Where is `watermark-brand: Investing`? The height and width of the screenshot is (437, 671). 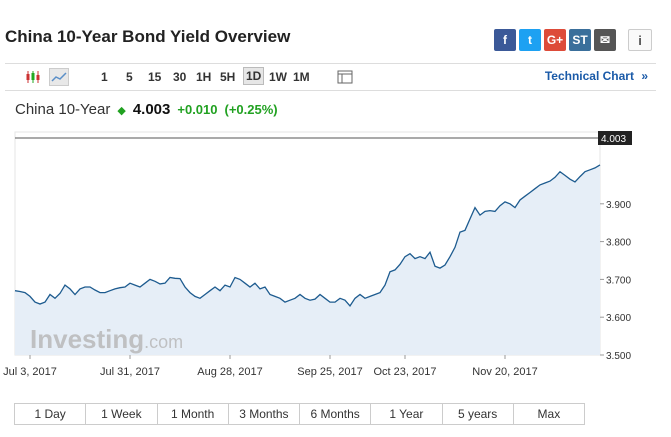 watermark-brand: Investing is located at coordinates (87, 339).